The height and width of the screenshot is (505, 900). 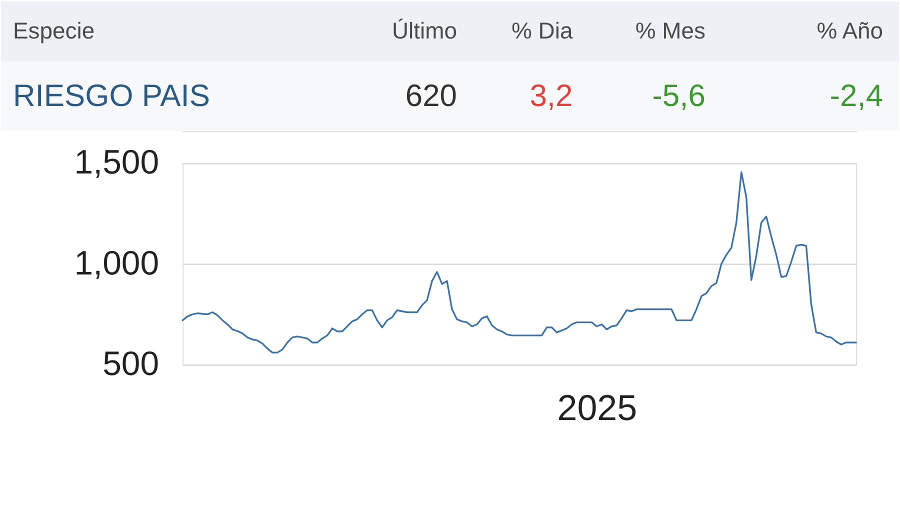 I want to click on category-label: Último, so click(x=424, y=30).